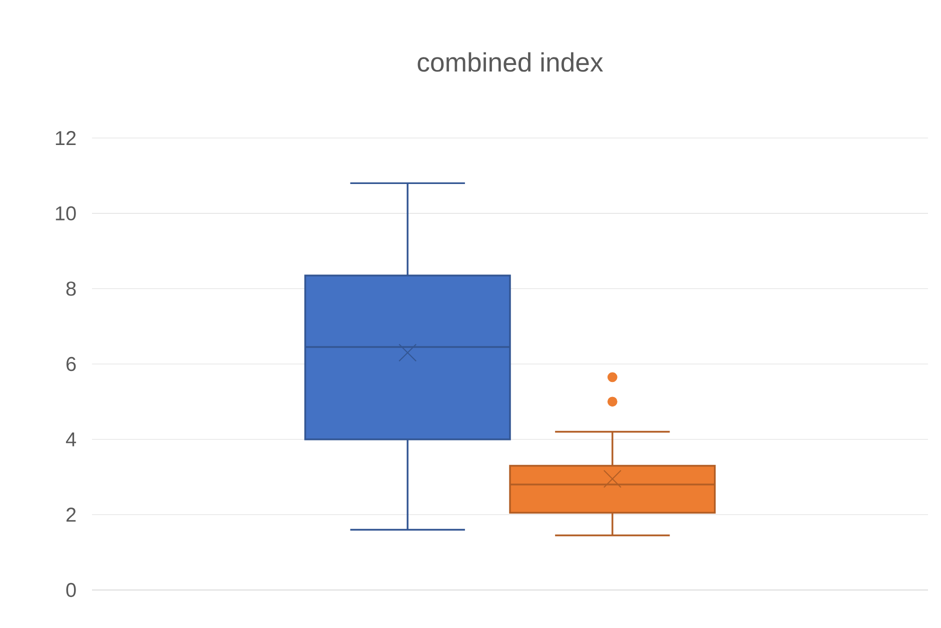 The height and width of the screenshot is (628, 941). Describe the element at coordinates (71, 289) in the screenshot. I see `y-tick-label: 8` at that location.